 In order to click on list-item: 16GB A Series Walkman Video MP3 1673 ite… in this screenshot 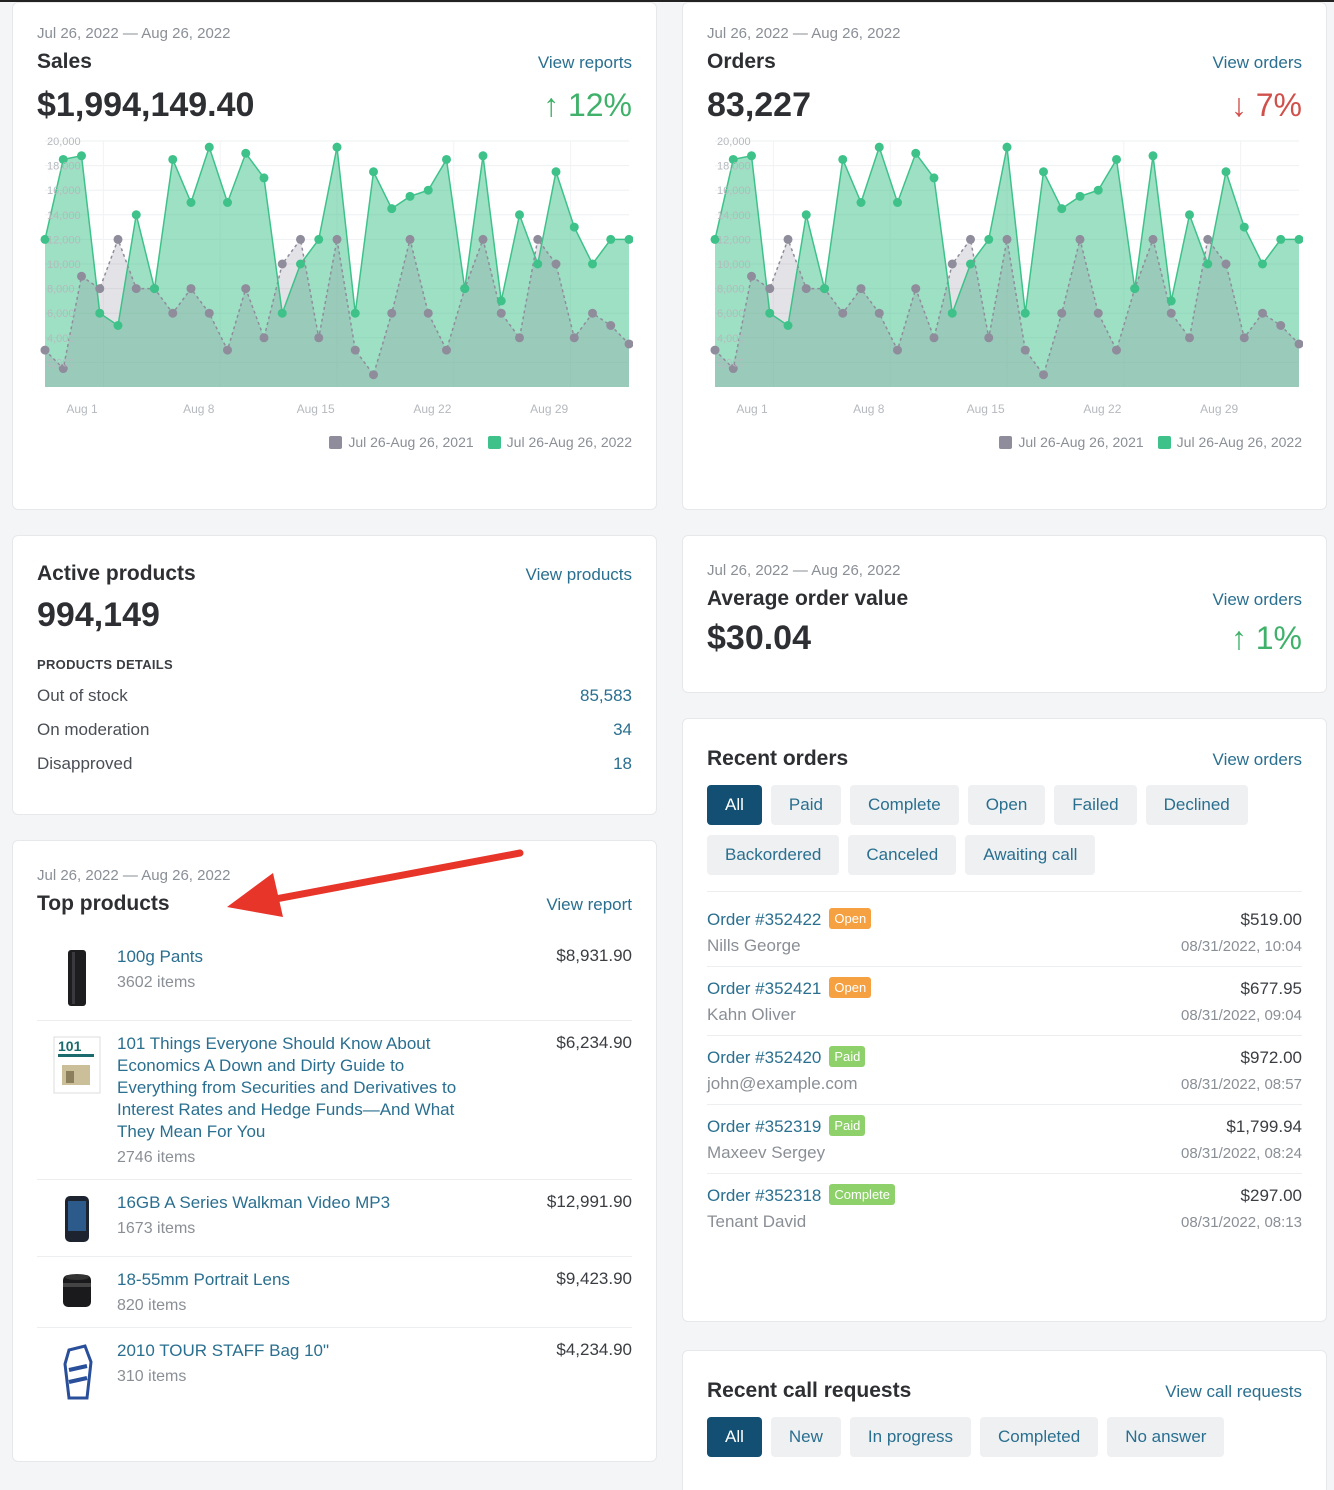, I will do `click(334, 1218)`.